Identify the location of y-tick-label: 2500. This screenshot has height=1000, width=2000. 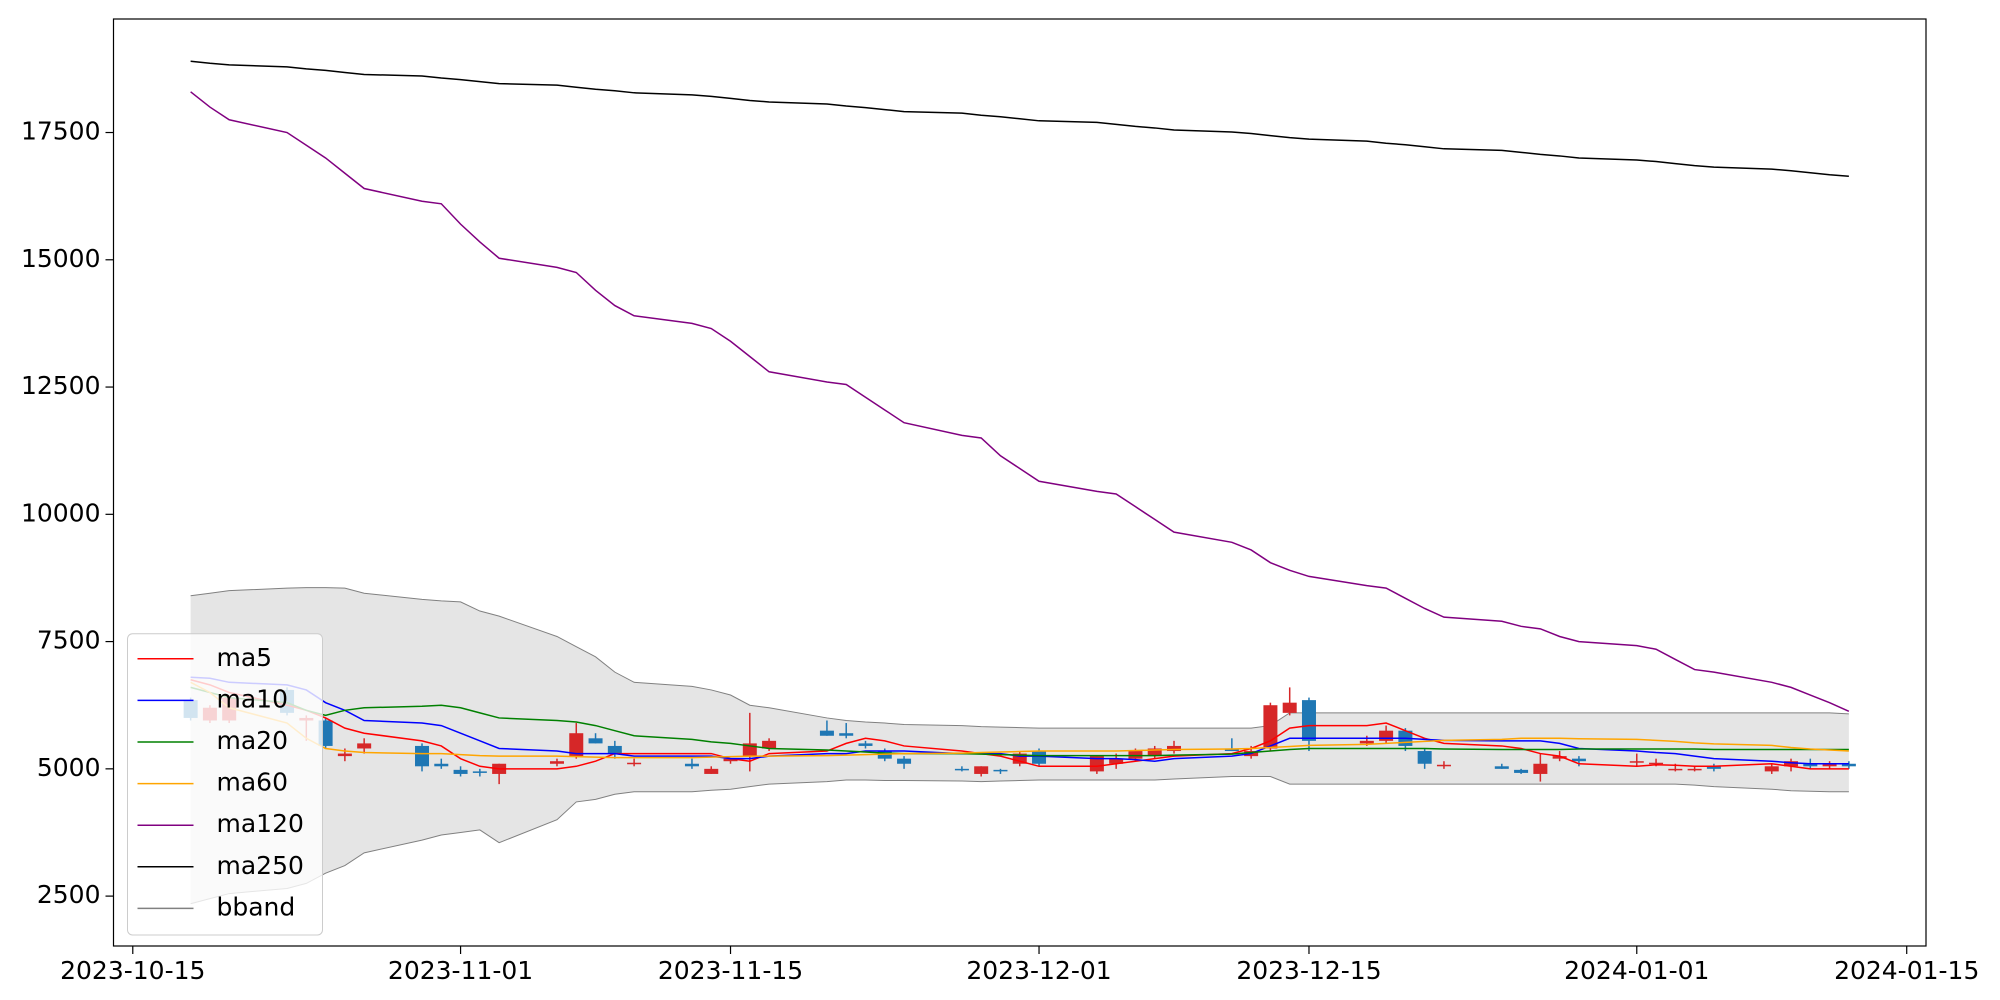
(69, 894).